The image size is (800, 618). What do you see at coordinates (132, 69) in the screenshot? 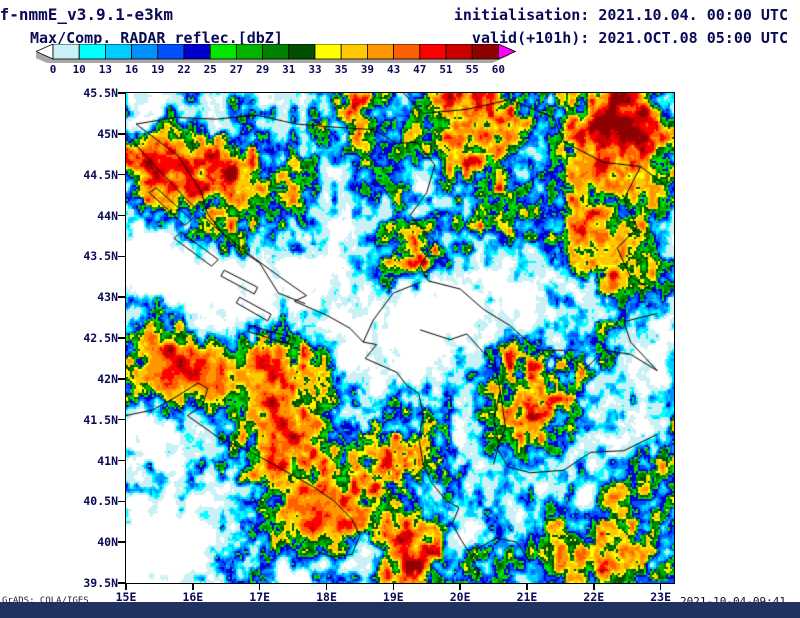
I see `legend-tick-label: 16` at bounding box center [132, 69].